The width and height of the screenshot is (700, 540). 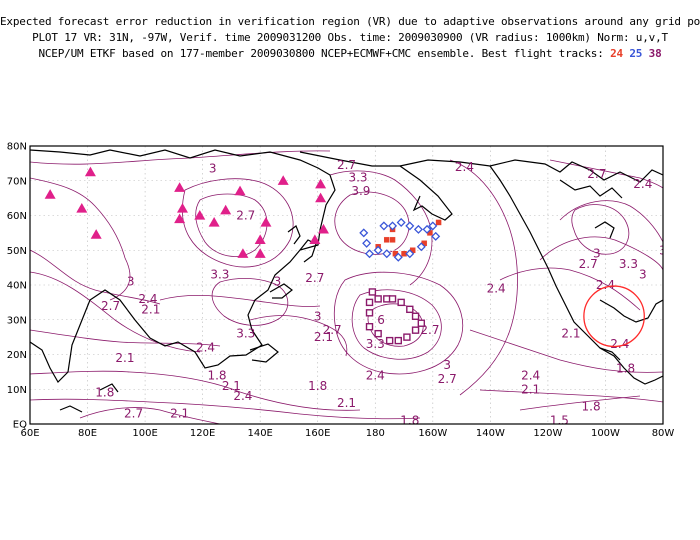 What do you see at coordinates (144, 433) in the screenshot?
I see `lon-tick-label: 100E` at bounding box center [144, 433].